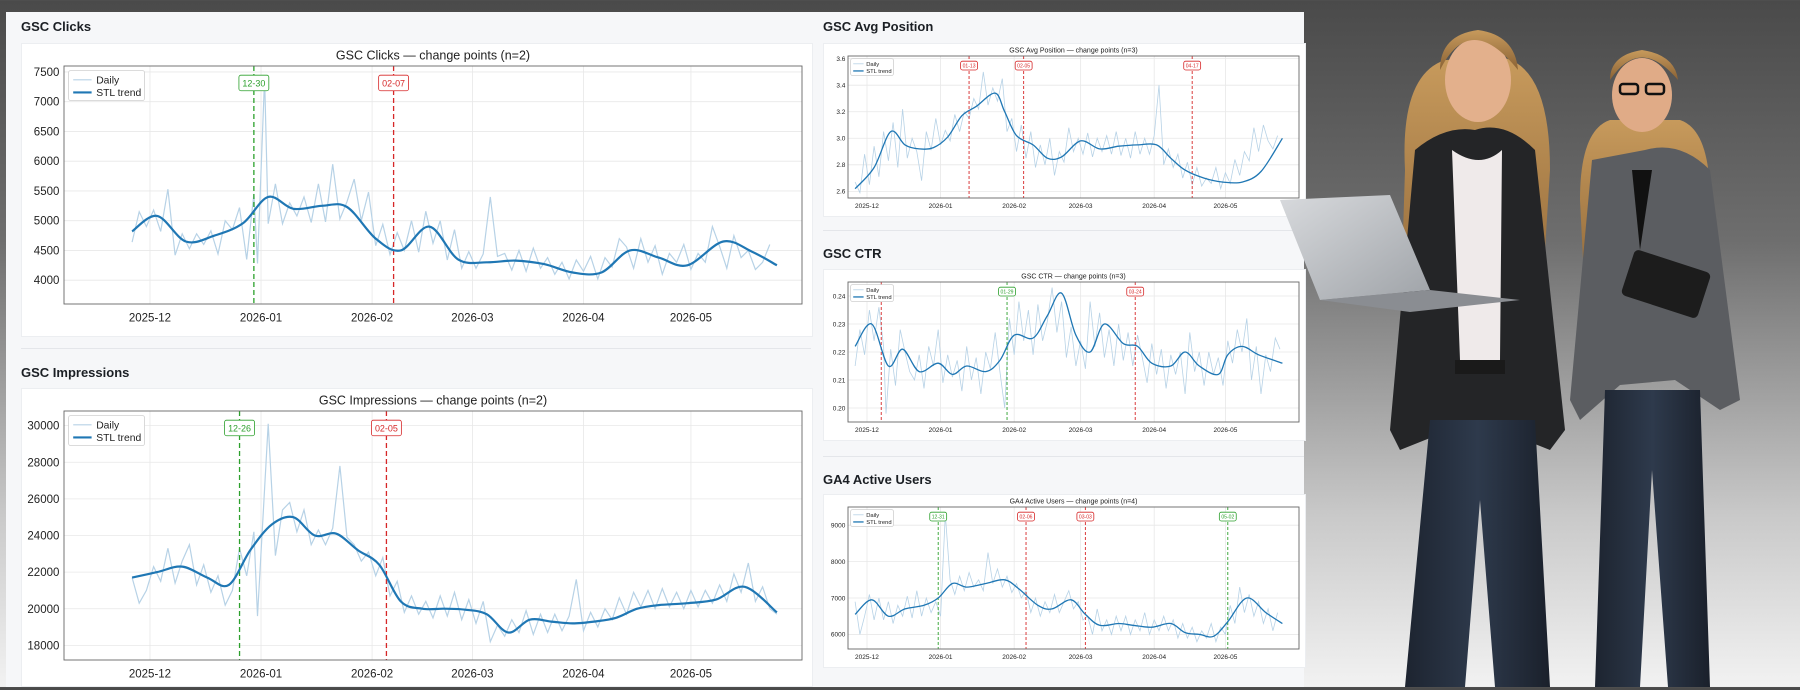 The width and height of the screenshot is (1800, 690). I want to click on change-point-label: 05-02, so click(1227, 518).